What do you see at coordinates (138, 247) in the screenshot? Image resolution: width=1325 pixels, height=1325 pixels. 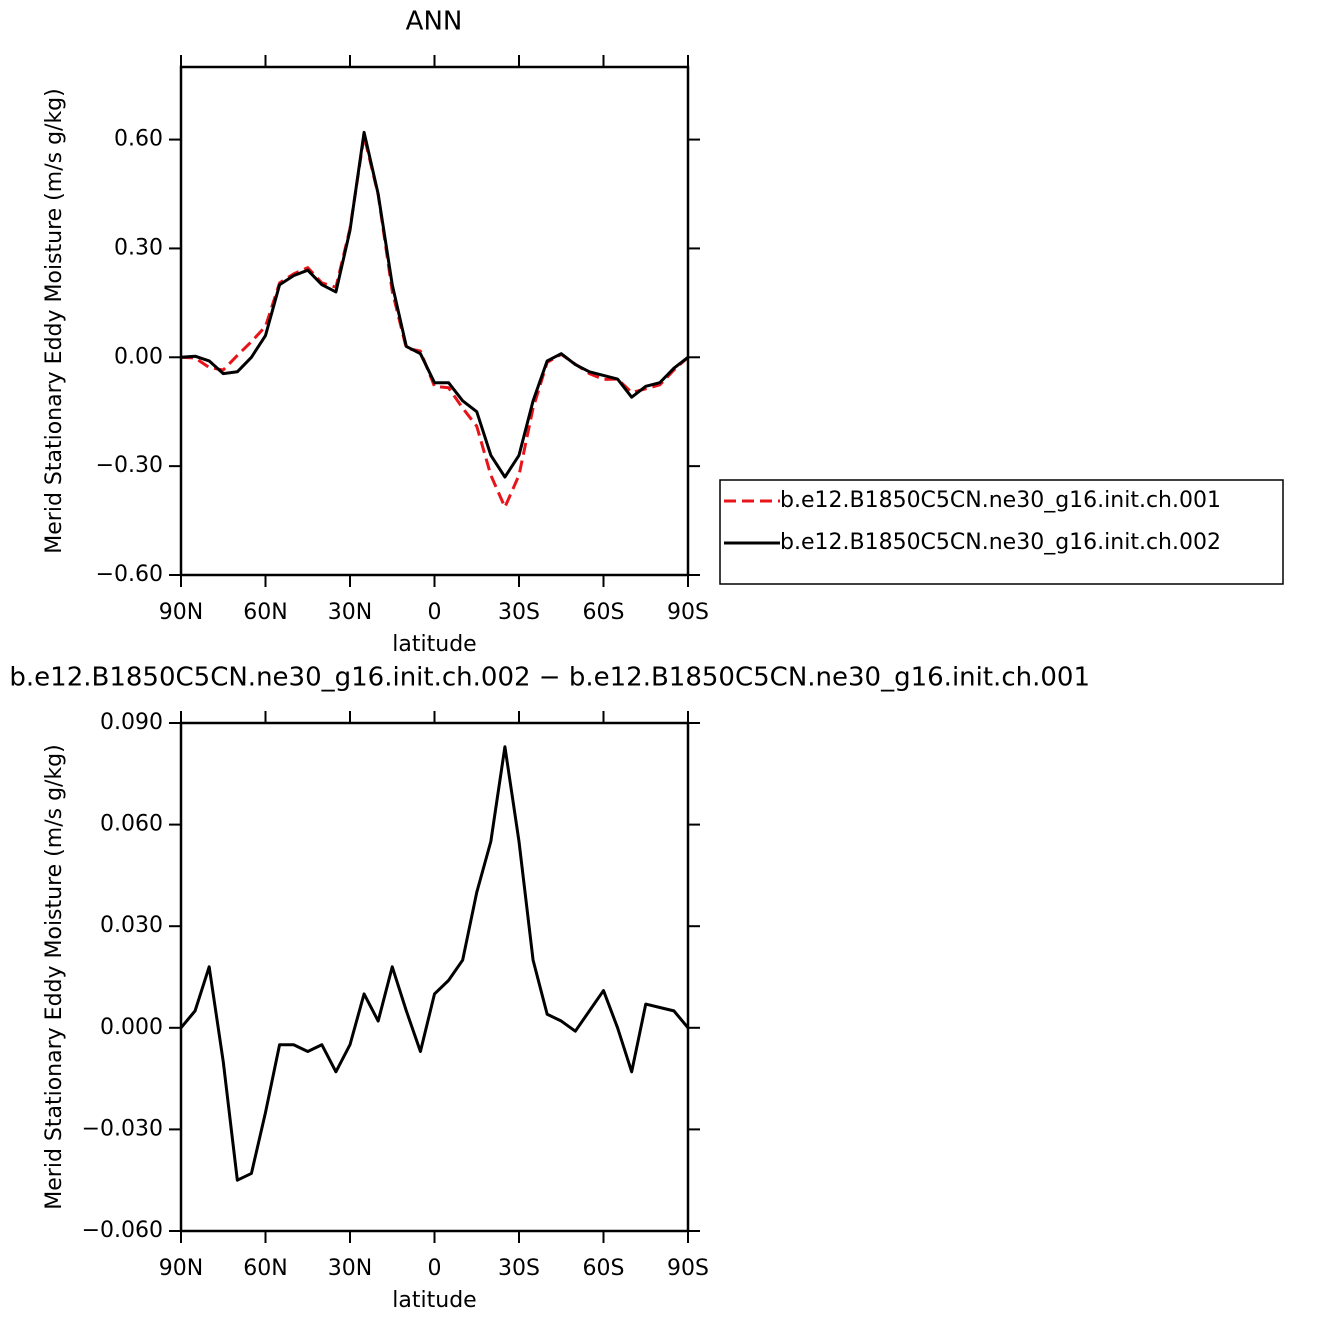 I see `y-tick-label: 0.30` at bounding box center [138, 247].